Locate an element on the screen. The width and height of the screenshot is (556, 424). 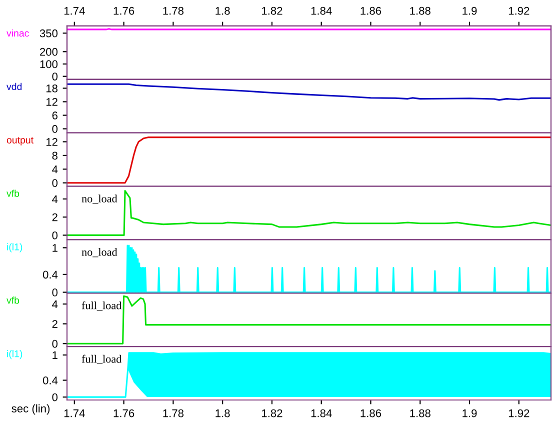
x2-tick-label: 1.76 is located at coordinates (124, 10).